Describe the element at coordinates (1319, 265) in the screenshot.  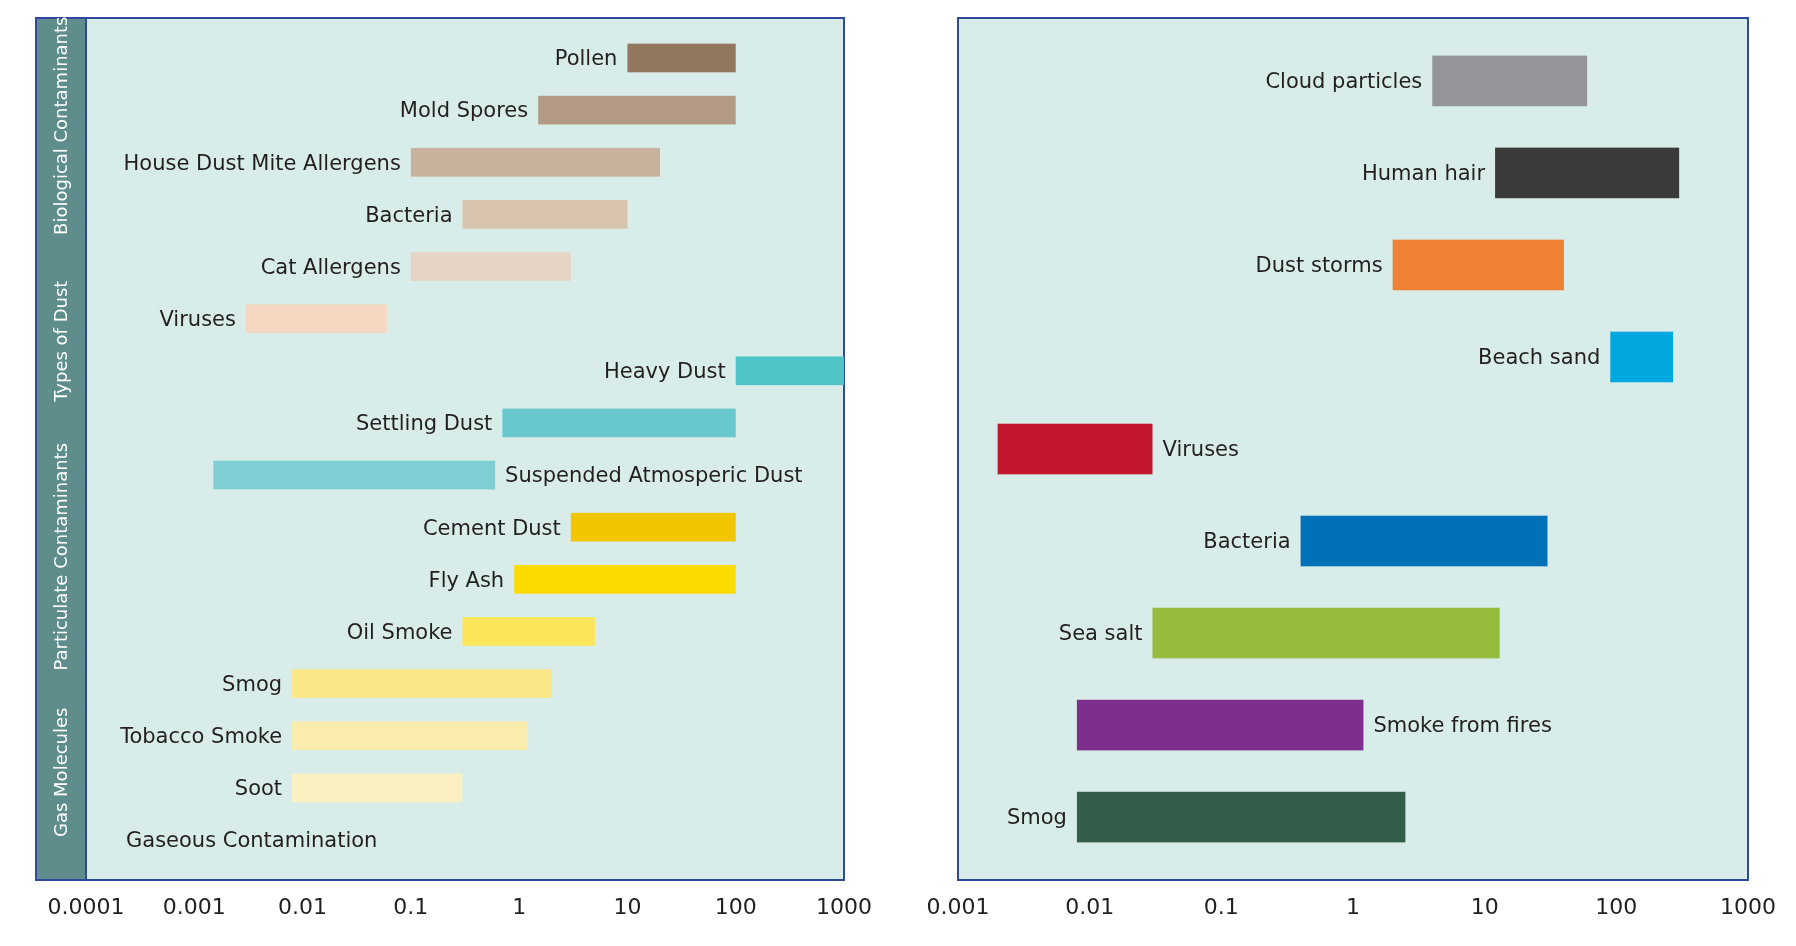
I see `y-tick-label: Dust storms` at that location.